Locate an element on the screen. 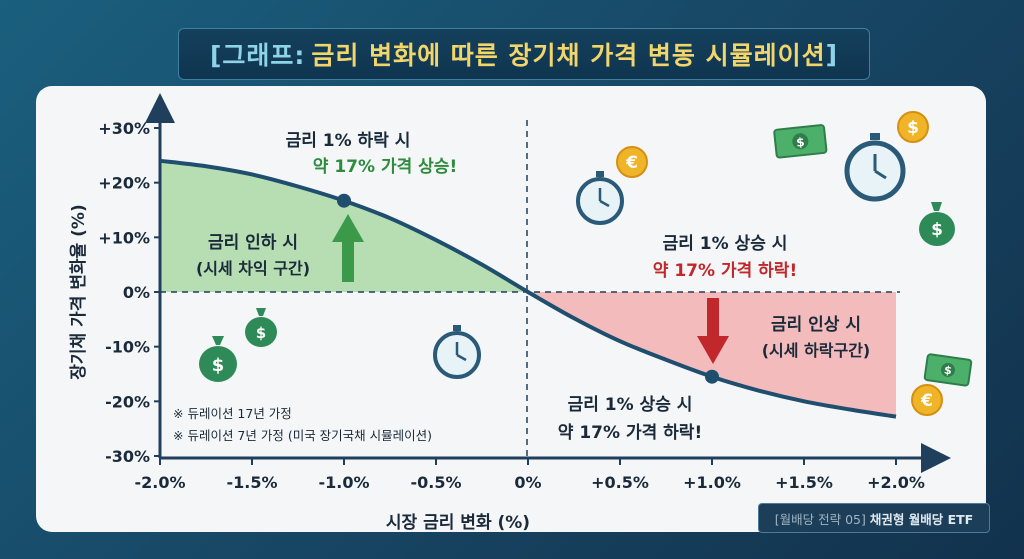  title-suffix: ] is located at coordinates (832, 54).